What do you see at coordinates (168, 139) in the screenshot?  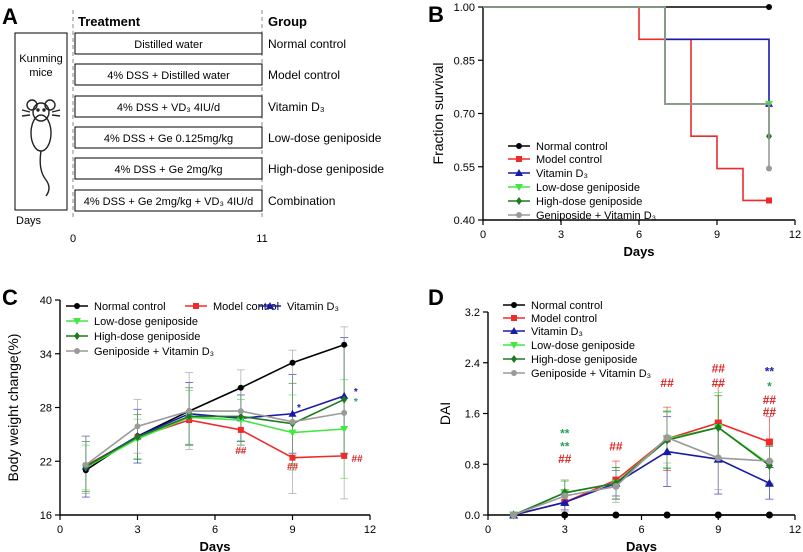 I see `treatment-label: 4% DSS + Ge 0.125mg/kg` at bounding box center [168, 139].